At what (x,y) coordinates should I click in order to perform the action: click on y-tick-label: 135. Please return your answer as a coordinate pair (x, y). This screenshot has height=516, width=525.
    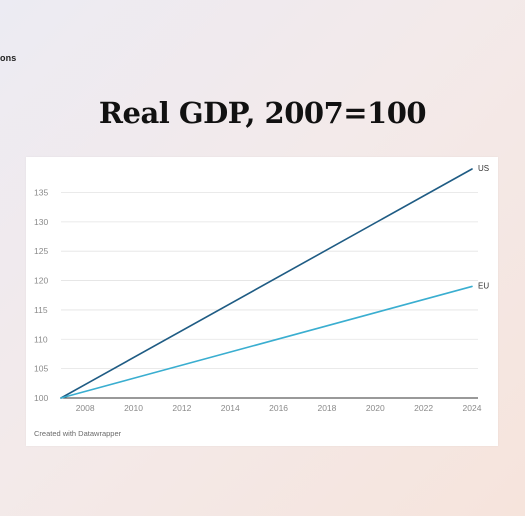
    Looking at the image, I should click on (41, 192).